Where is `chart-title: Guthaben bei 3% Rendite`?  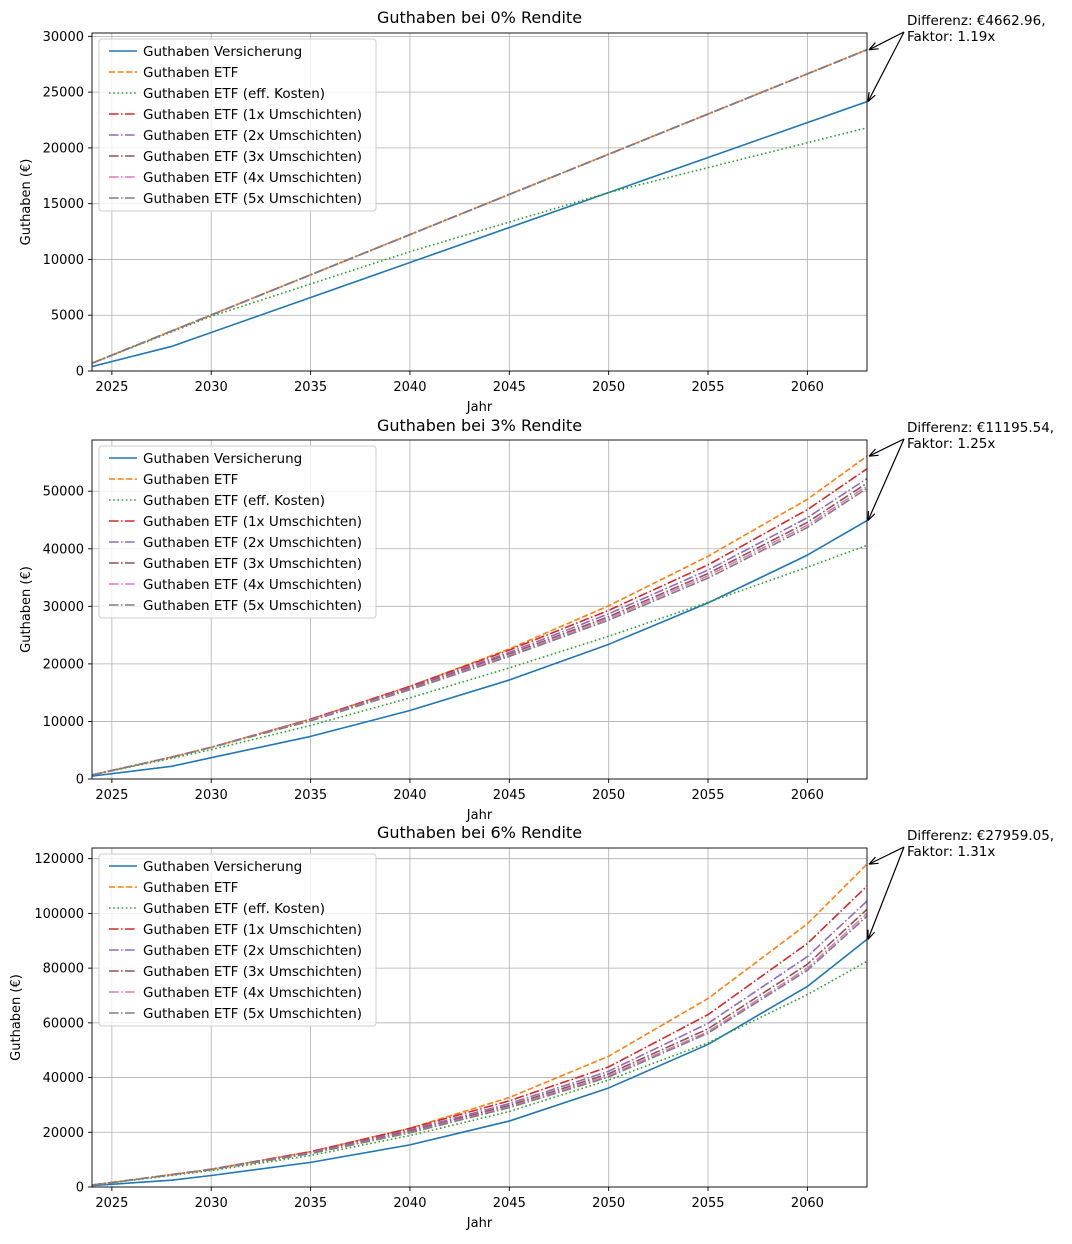
chart-title: Guthaben bei 3% Rendite is located at coordinates (479, 425).